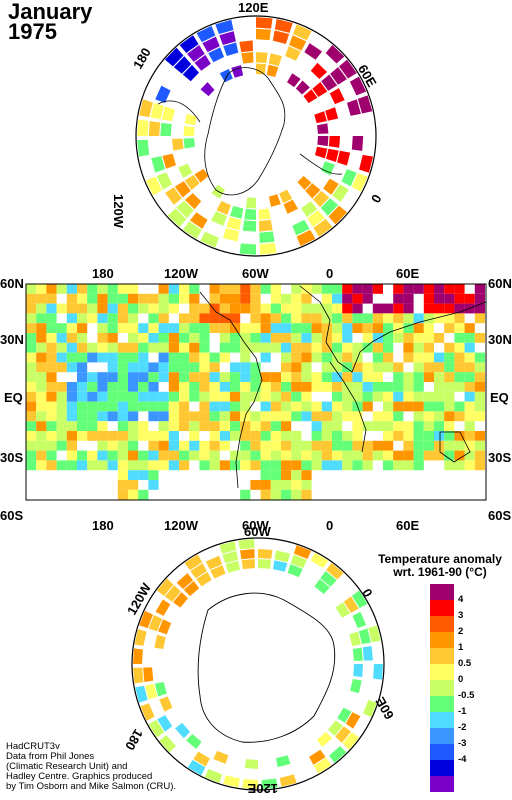  What do you see at coordinates (408, 273) in the screenshot?
I see `wm-top-lon-60e: 60E` at bounding box center [408, 273].